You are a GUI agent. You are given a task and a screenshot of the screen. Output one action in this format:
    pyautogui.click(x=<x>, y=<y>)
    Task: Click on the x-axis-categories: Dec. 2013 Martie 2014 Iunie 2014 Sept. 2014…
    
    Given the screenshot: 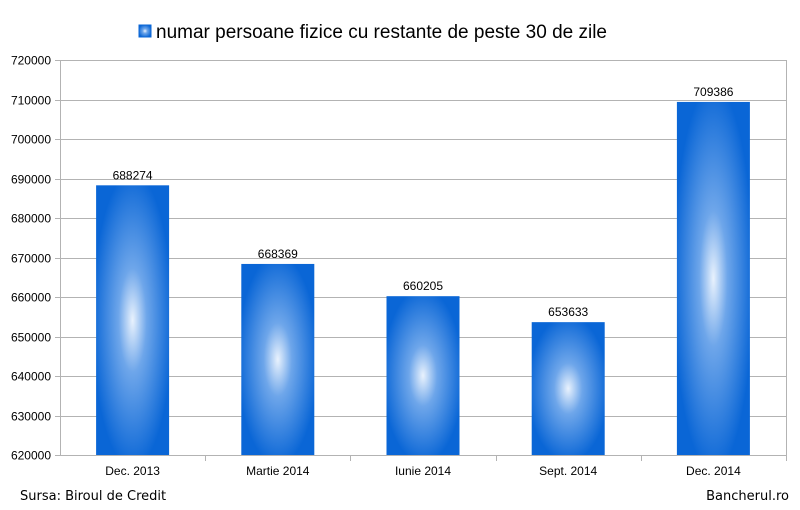 What is the action you would take?
    pyautogui.click(x=423, y=471)
    